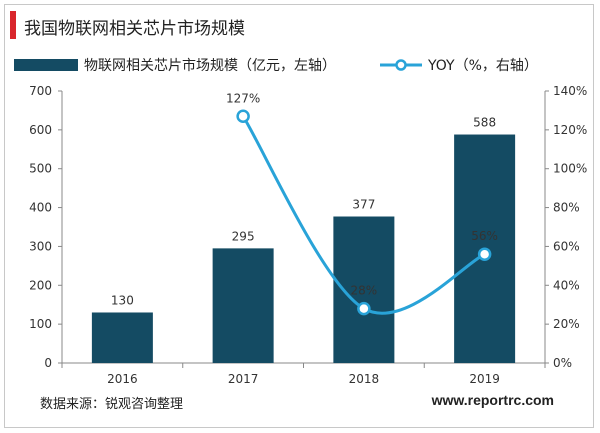  I want to click on x-tick-label: 2016, so click(122, 379).